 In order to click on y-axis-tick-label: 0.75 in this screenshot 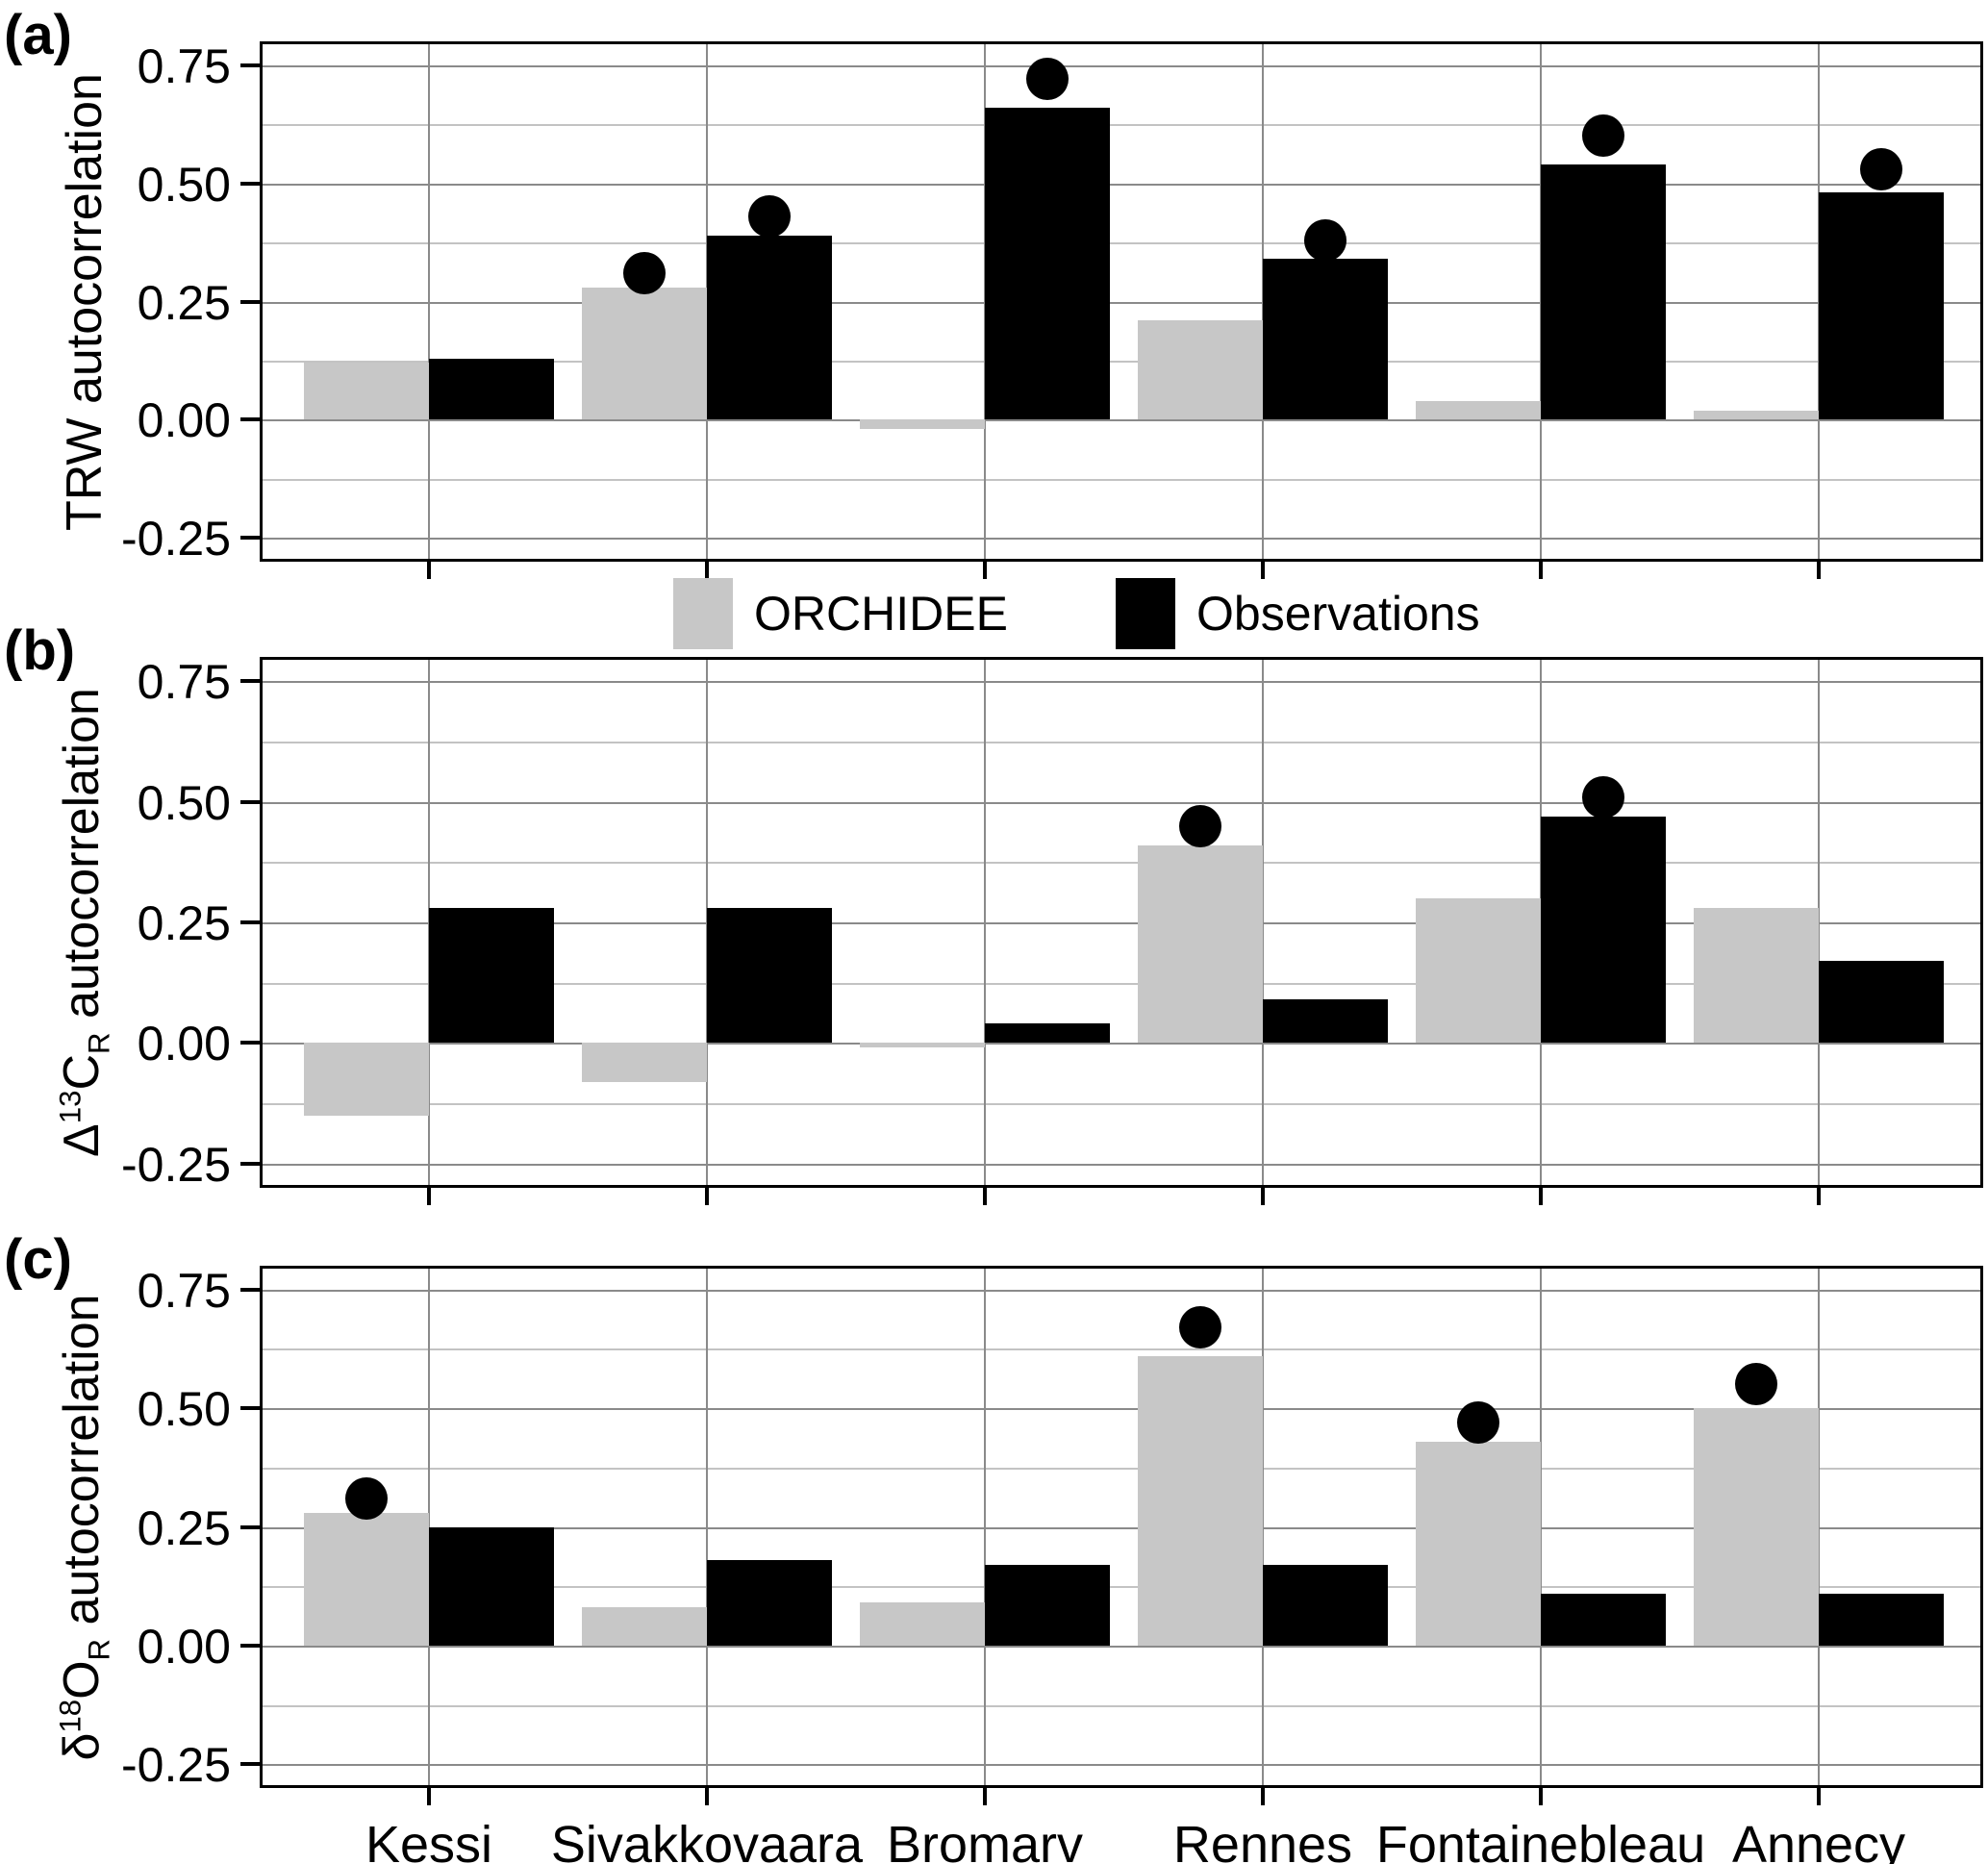, I will do `click(184, 682)`.